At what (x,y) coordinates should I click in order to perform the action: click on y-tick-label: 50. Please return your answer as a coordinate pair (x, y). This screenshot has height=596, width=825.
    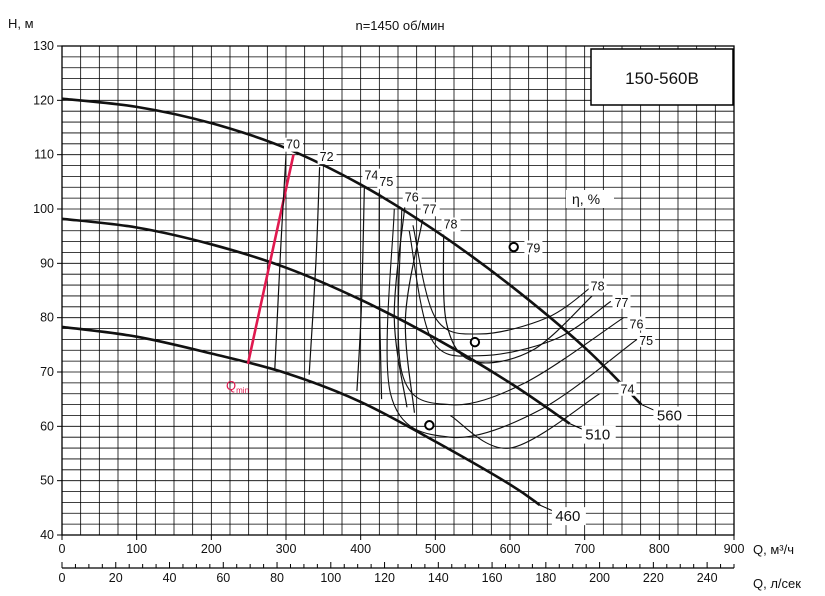
    Looking at the image, I should click on (47, 481).